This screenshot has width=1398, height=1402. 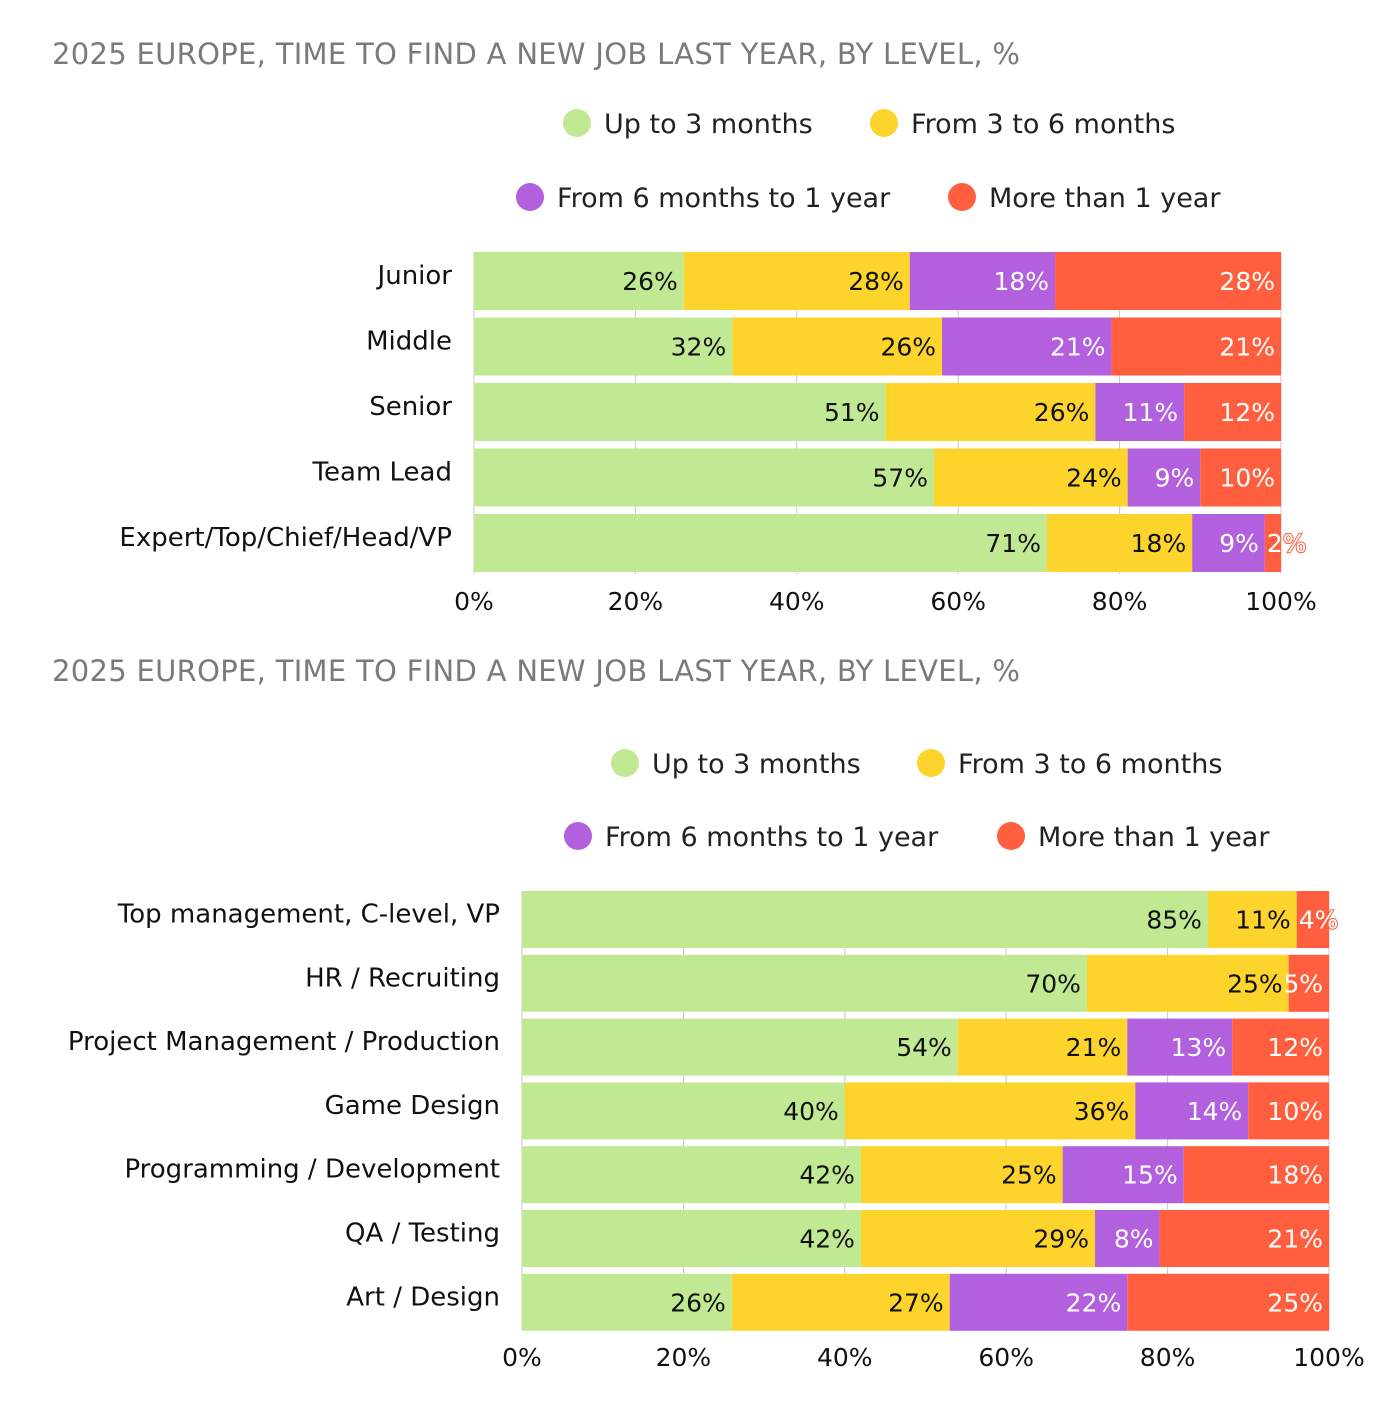 I want to click on x-tick-label: 40%, so click(x=845, y=1357).